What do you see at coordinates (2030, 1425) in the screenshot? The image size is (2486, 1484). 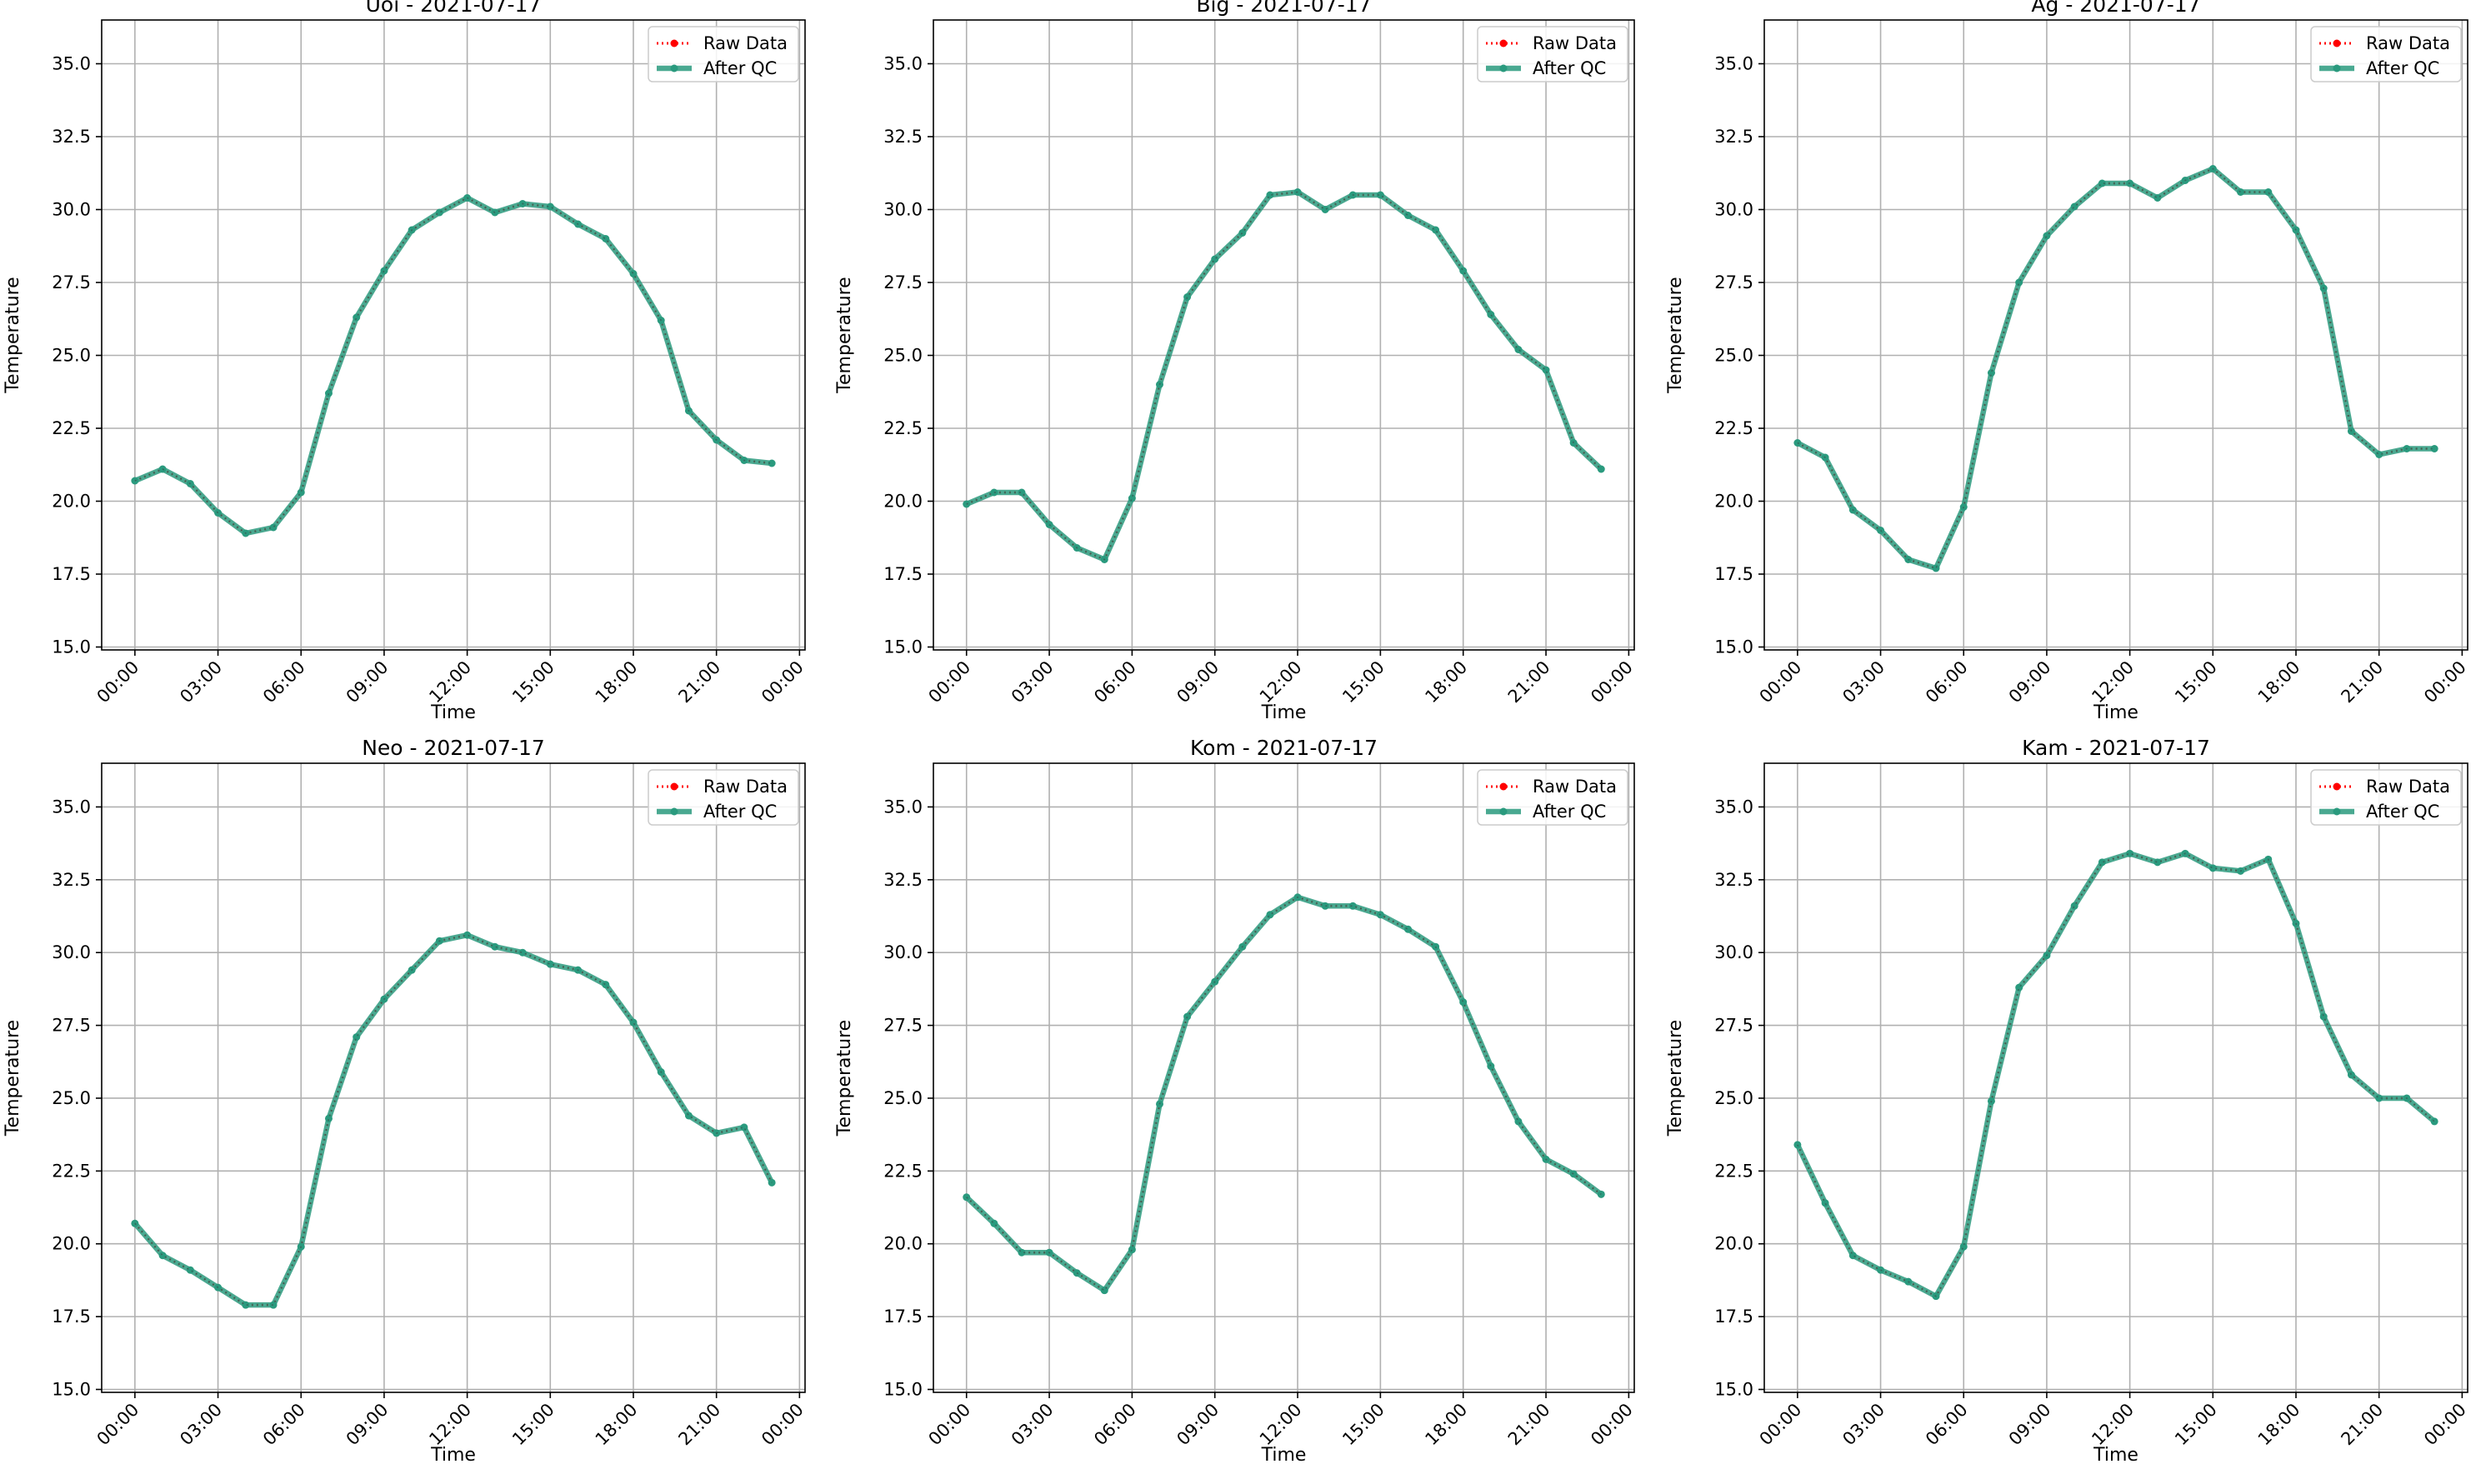 I see `x-tick-label: 09:00` at bounding box center [2030, 1425].